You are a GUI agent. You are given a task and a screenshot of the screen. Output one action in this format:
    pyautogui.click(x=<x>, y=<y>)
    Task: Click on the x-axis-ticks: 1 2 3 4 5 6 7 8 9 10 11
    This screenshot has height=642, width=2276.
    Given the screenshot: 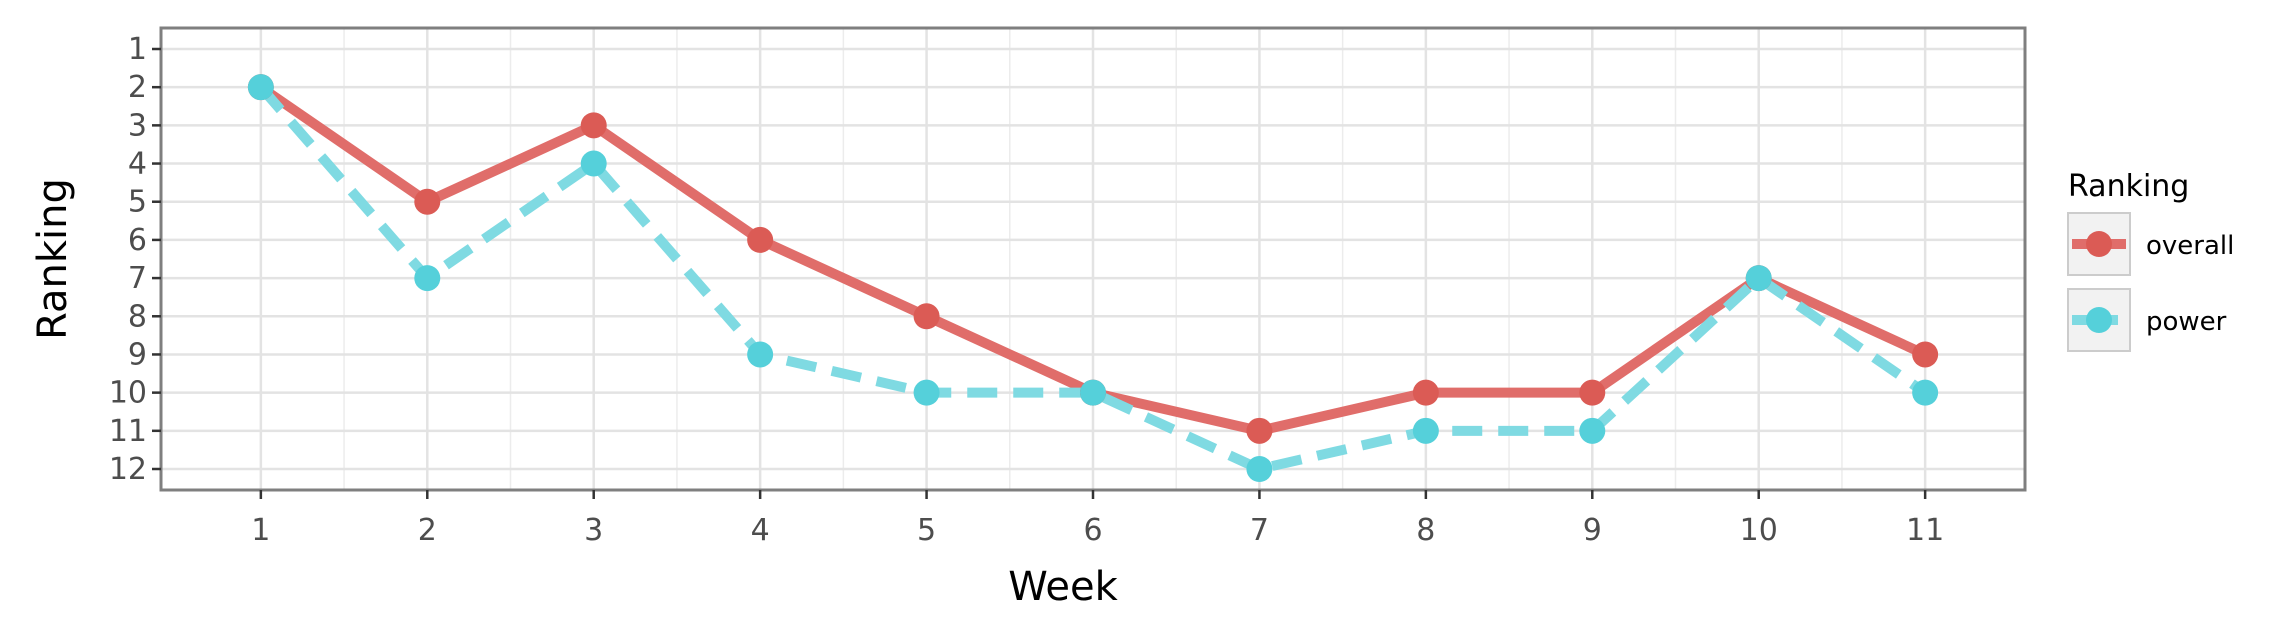 What is the action you would take?
    pyautogui.click(x=1097, y=519)
    